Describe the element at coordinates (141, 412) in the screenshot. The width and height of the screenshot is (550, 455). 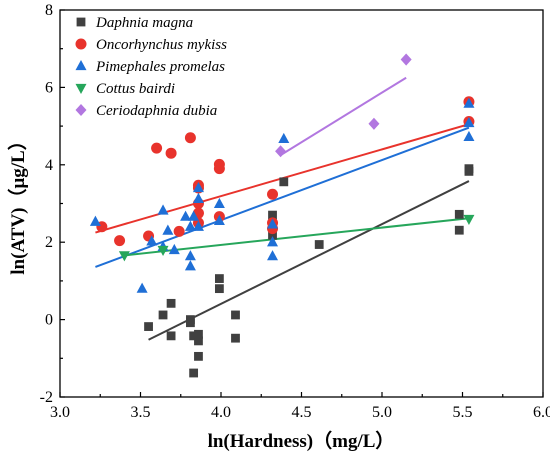
I see `x-tick-label: 3.5` at that location.